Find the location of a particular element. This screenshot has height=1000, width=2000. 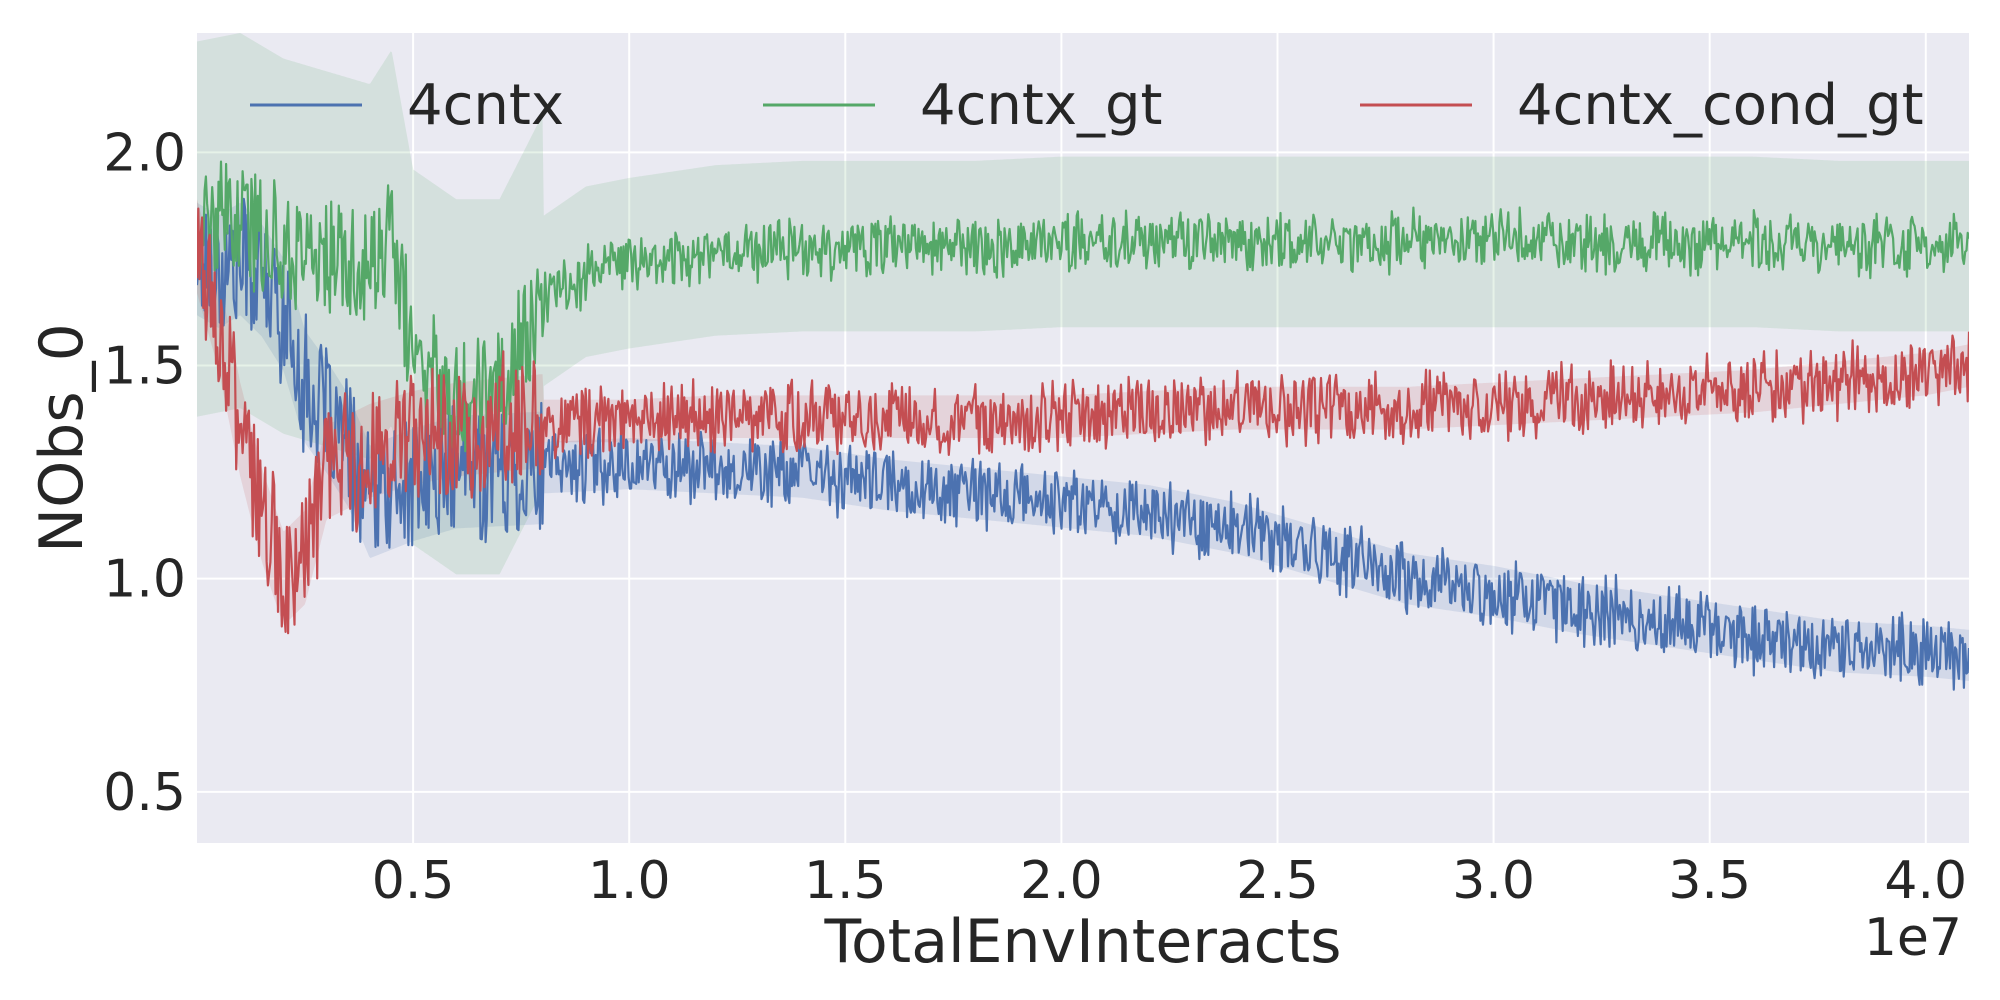

x-tick-label: 3.0 is located at coordinates (1493, 881).